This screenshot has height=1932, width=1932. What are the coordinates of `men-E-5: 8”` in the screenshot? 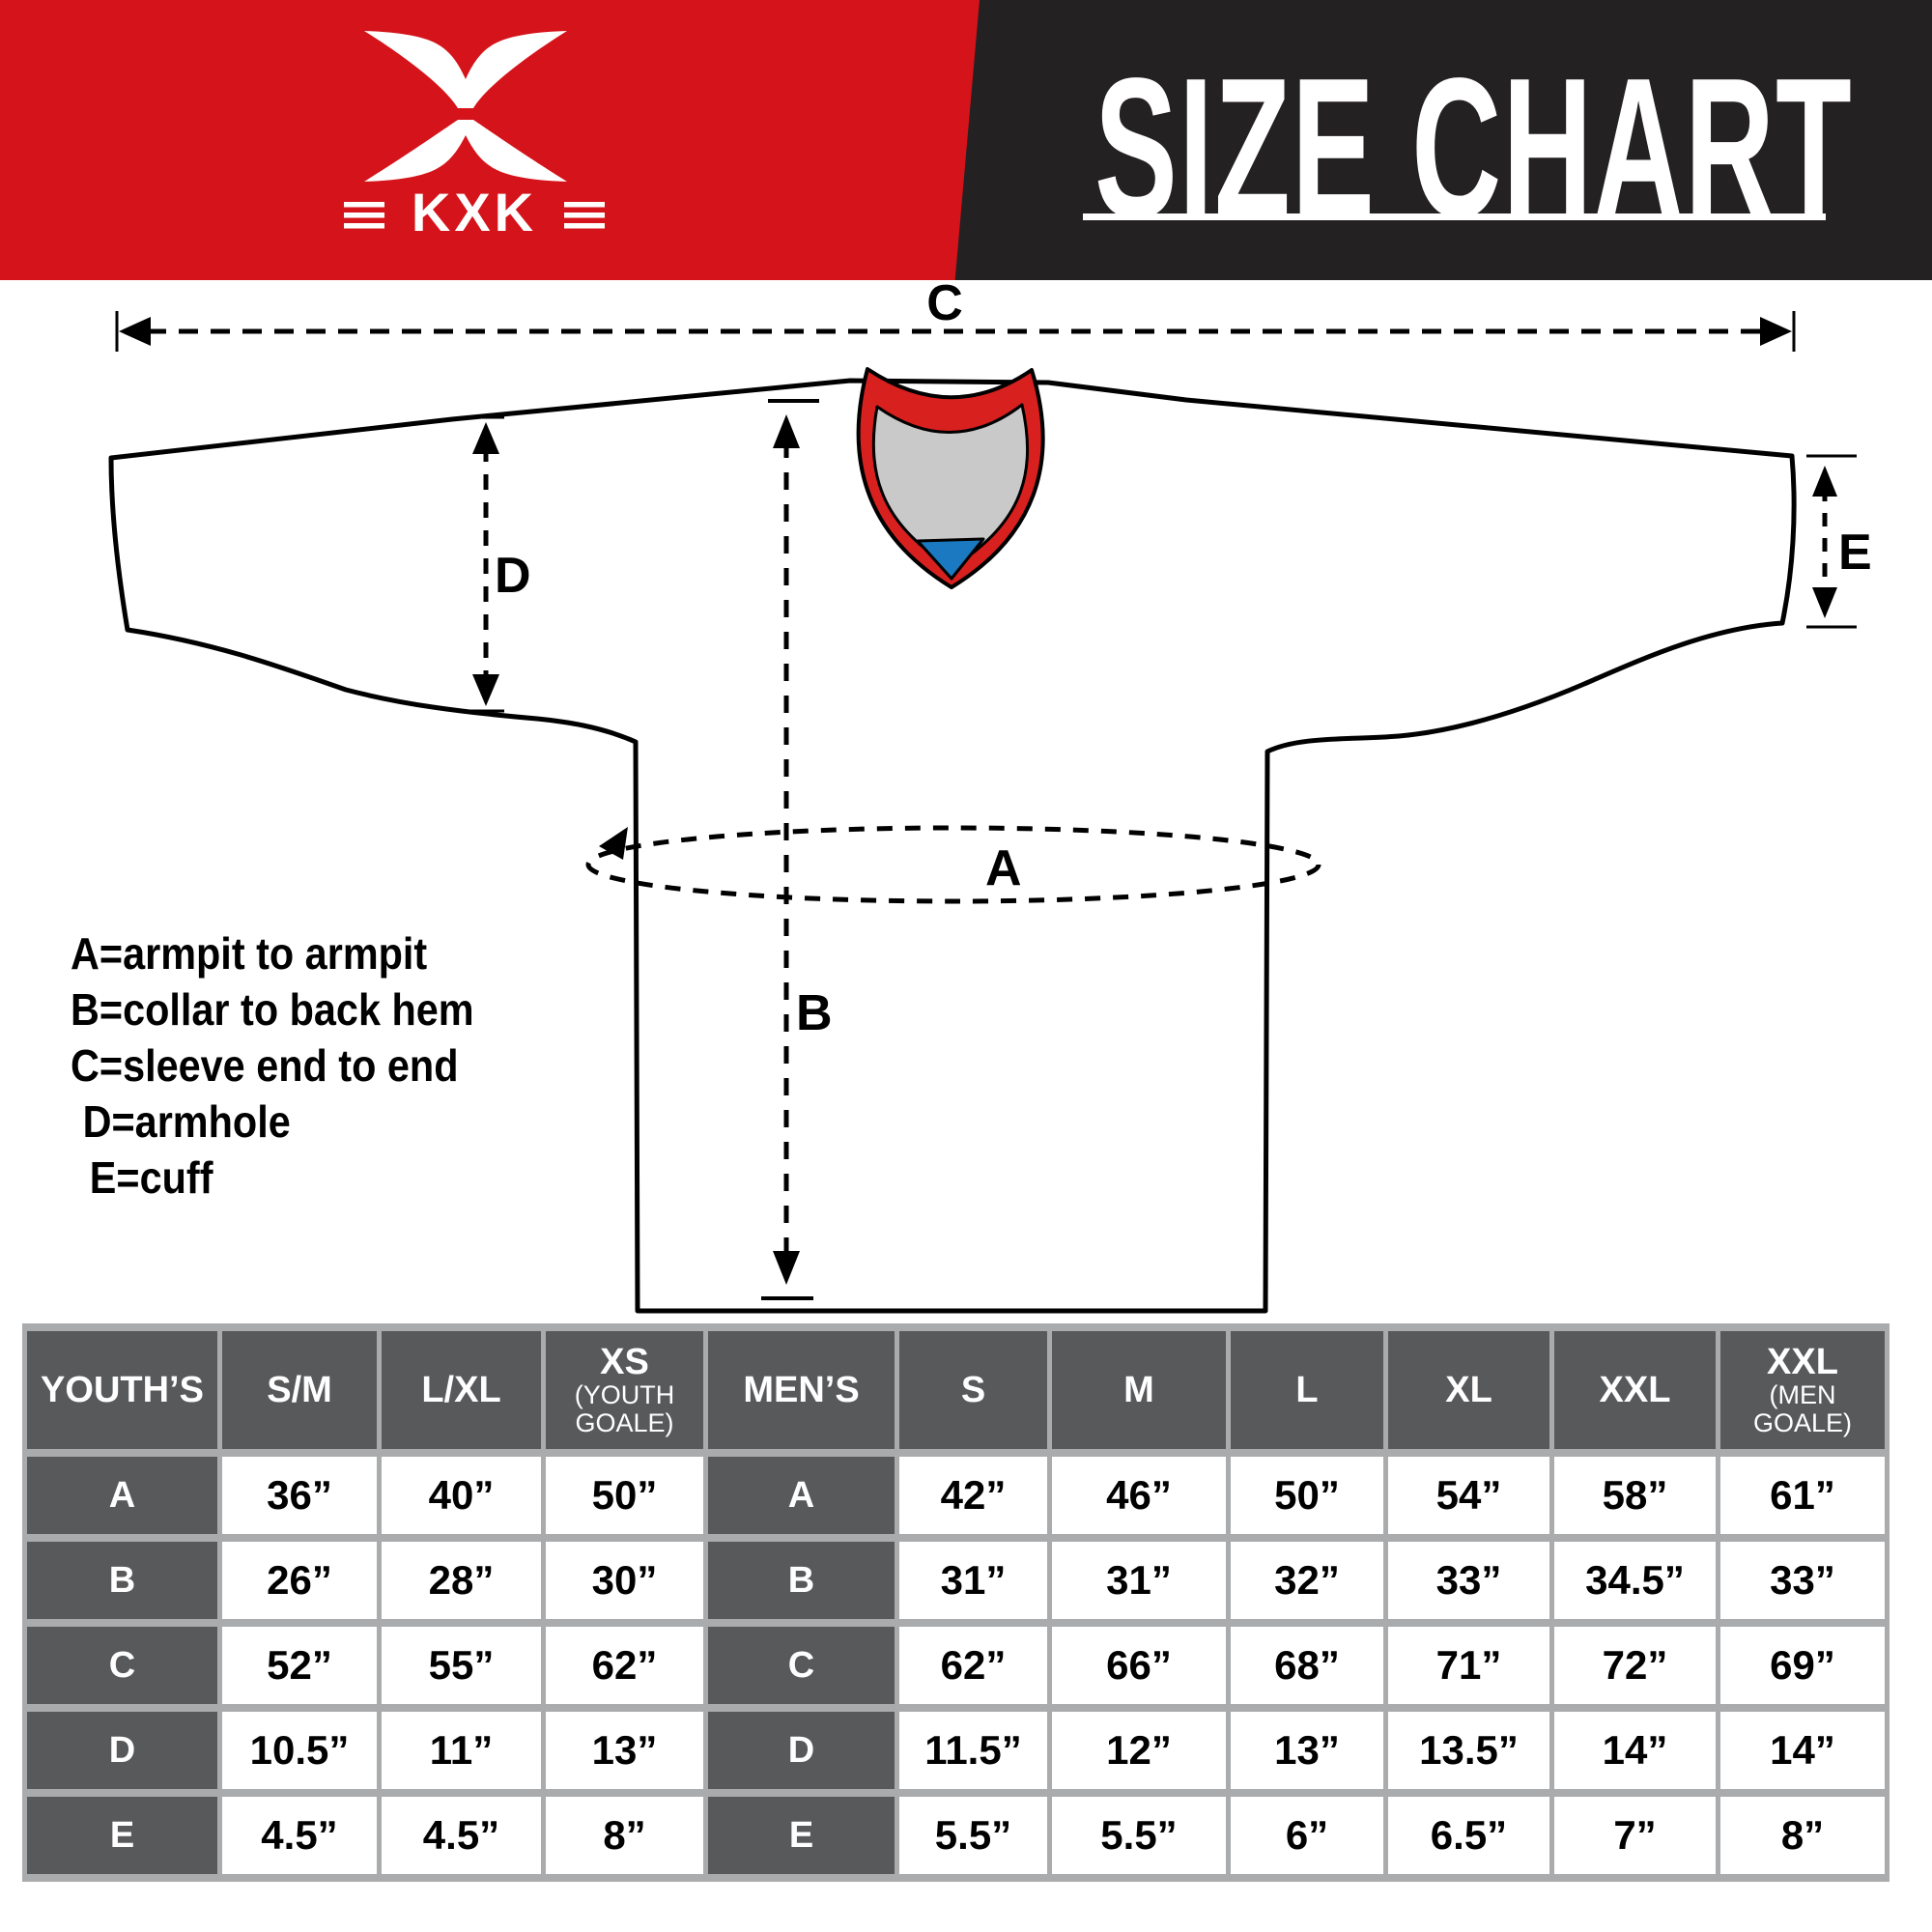 It's located at (1802, 1835).